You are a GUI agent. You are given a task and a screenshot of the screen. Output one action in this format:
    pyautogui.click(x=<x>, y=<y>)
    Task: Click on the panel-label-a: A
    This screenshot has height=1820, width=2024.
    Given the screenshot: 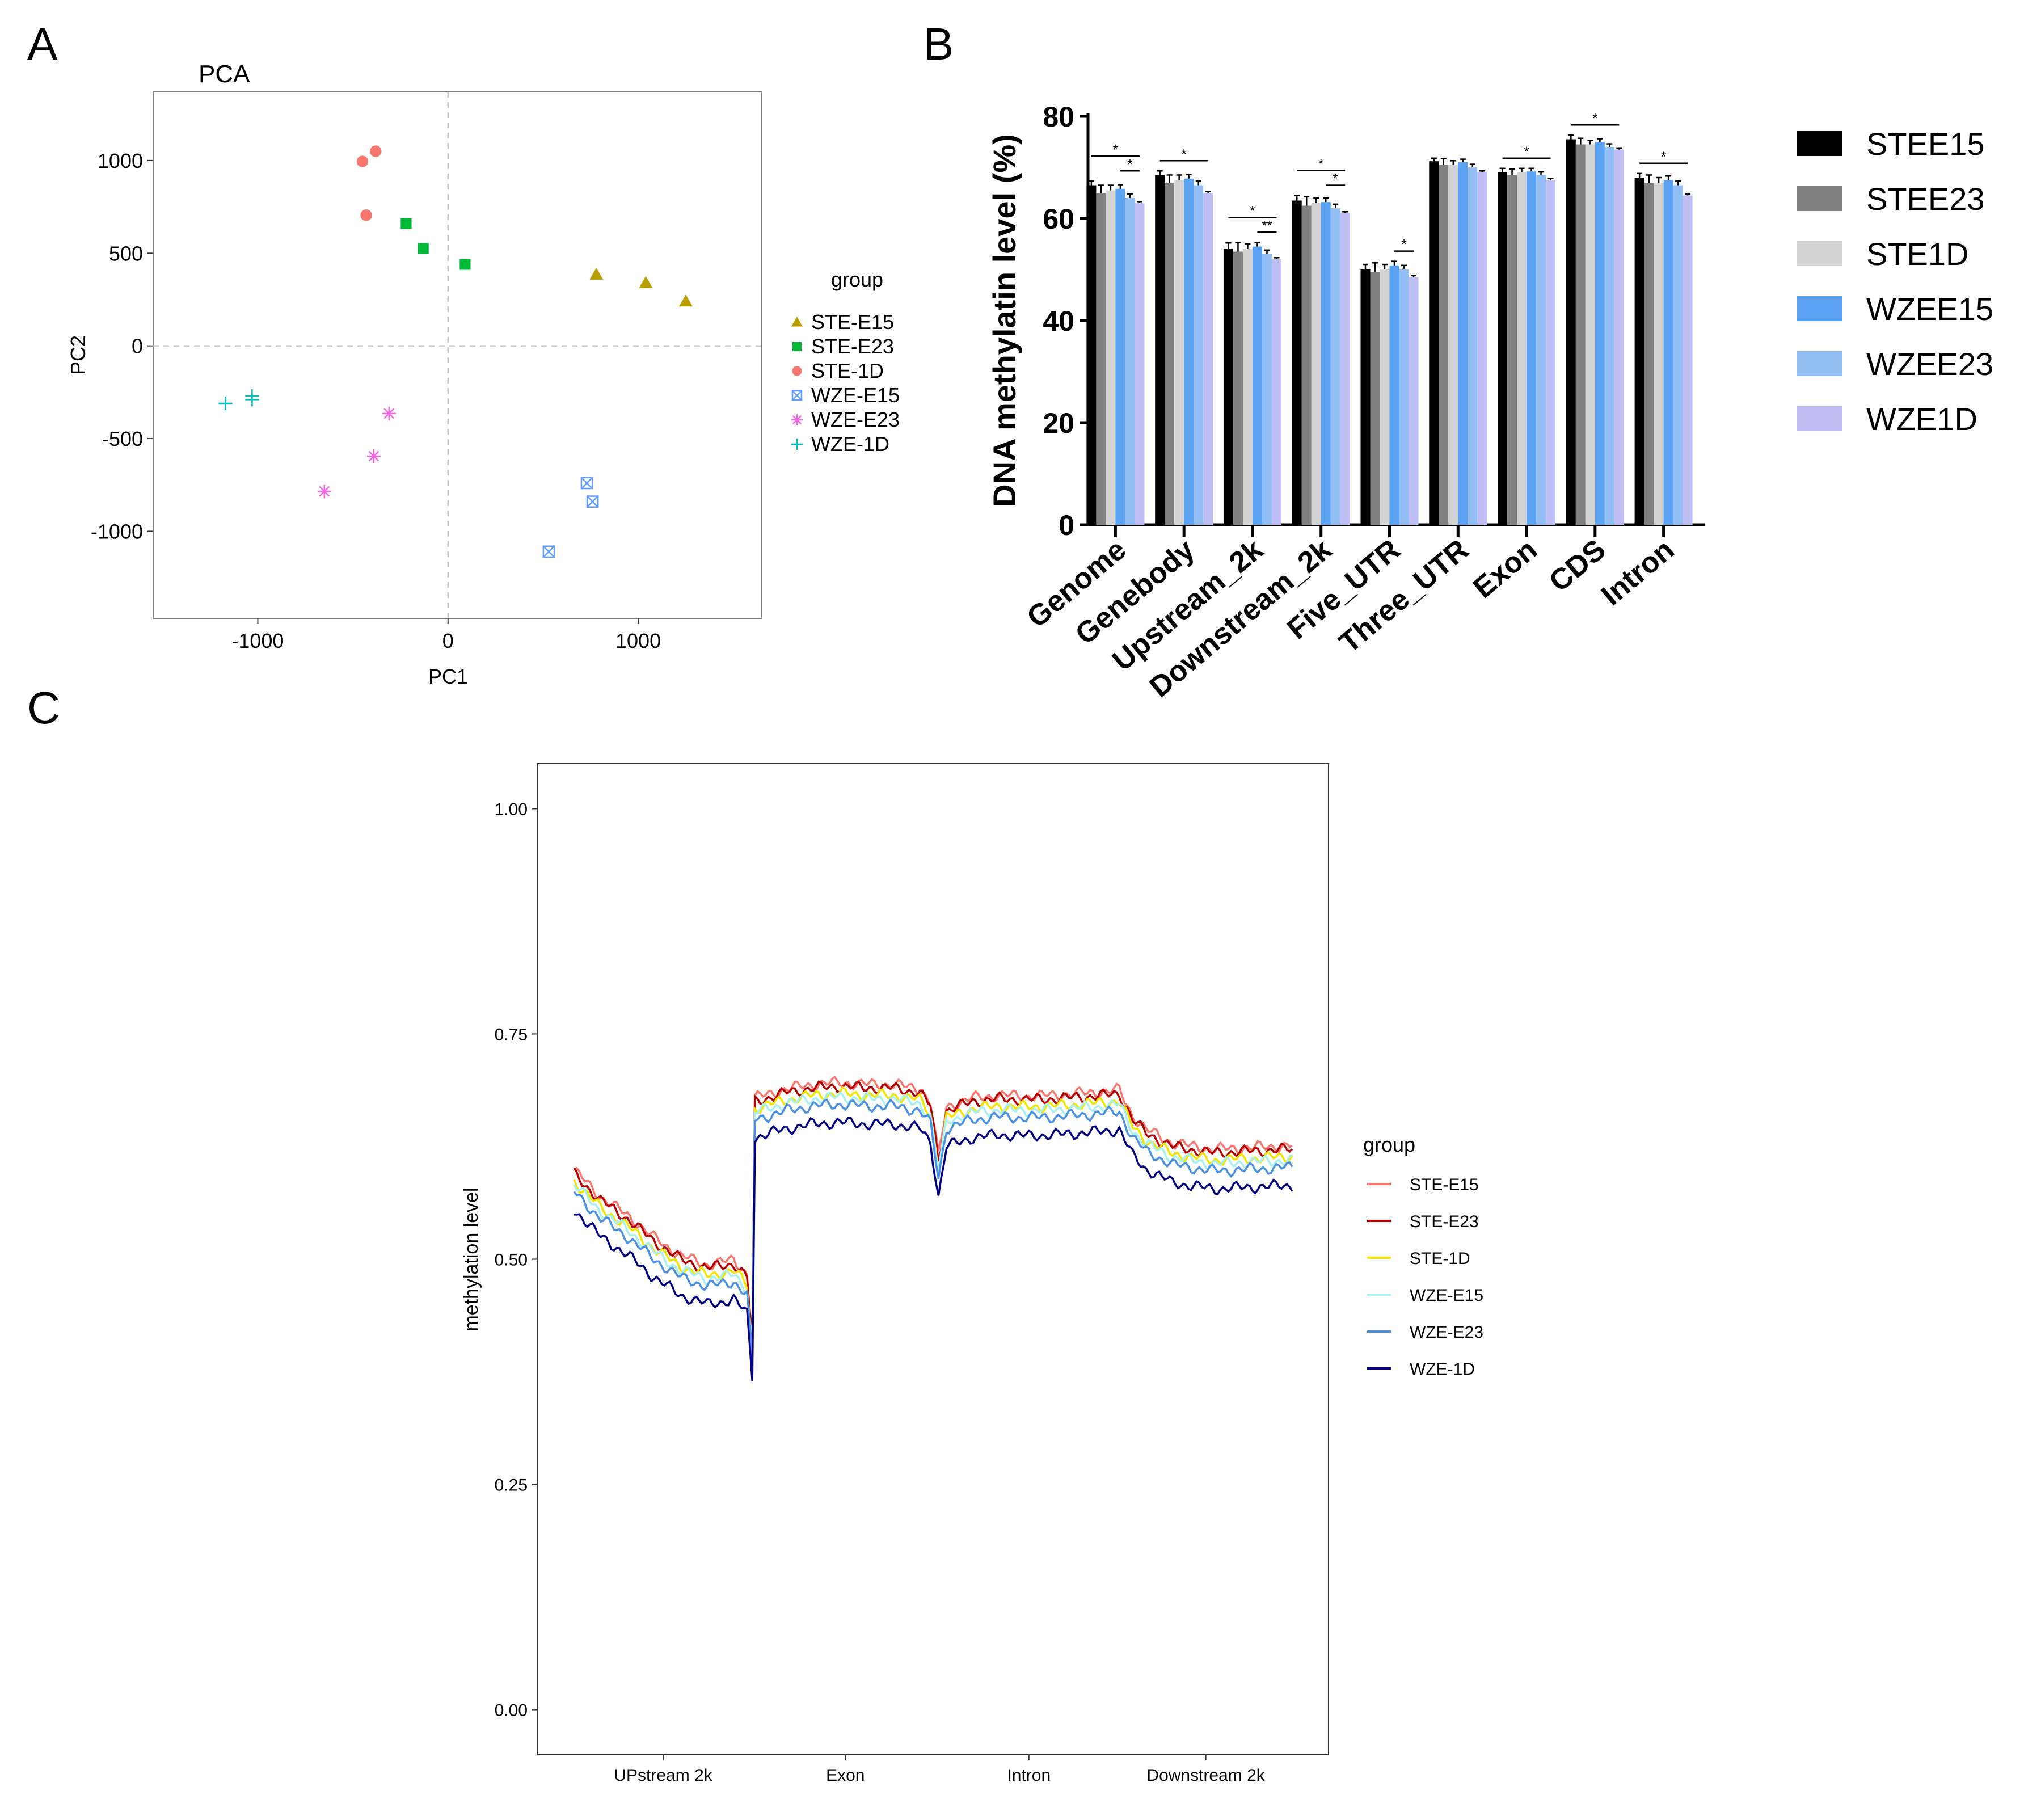 What is the action you would take?
    pyautogui.click(x=42, y=44)
    